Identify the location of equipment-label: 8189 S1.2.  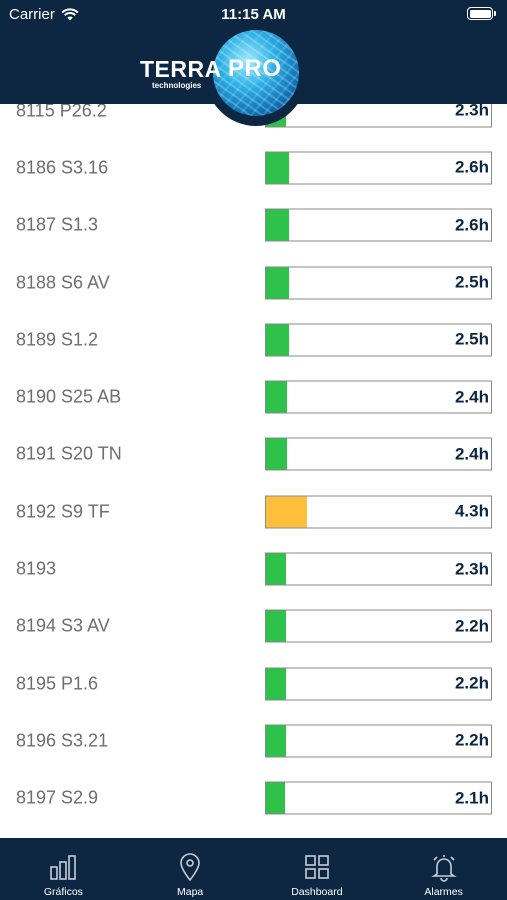
(57, 339).